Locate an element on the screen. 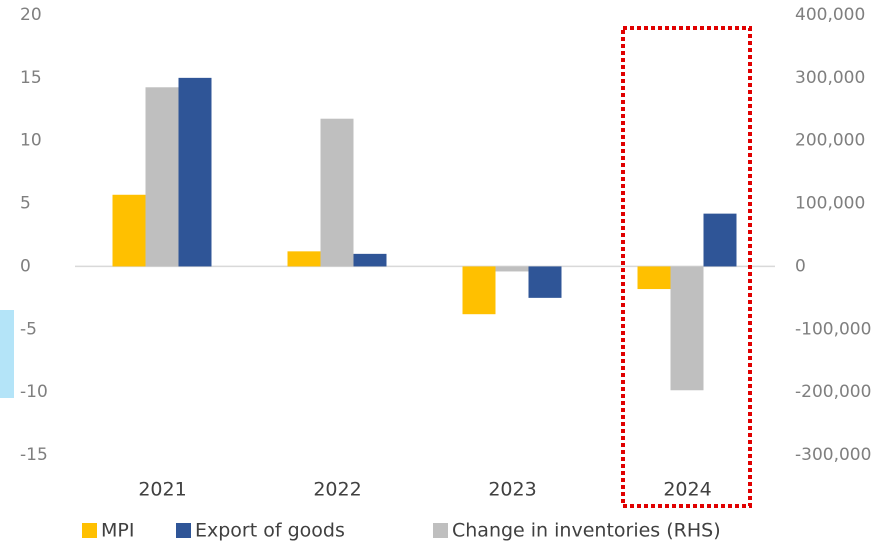 This screenshot has width=881, height=548. y2-tick-label: 0 is located at coordinates (800, 266).